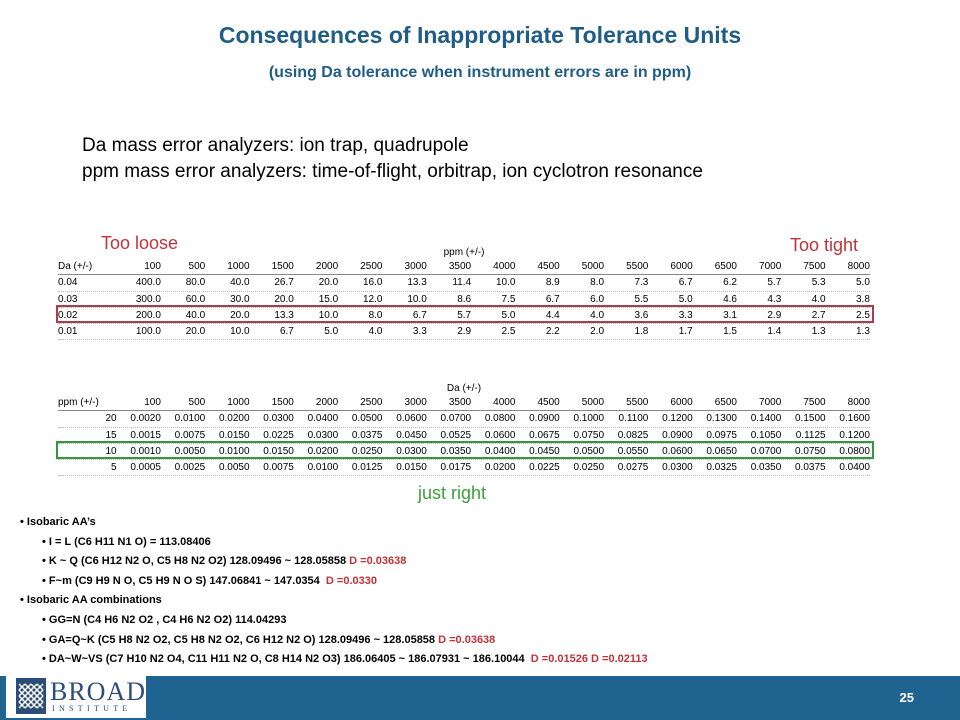 This screenshot has height=720, width=960. What do you see at coordinates (61, 522) in the screenshot?
I see `bullet-text: Isobaric AA’s` at bounding box center [61, 522].